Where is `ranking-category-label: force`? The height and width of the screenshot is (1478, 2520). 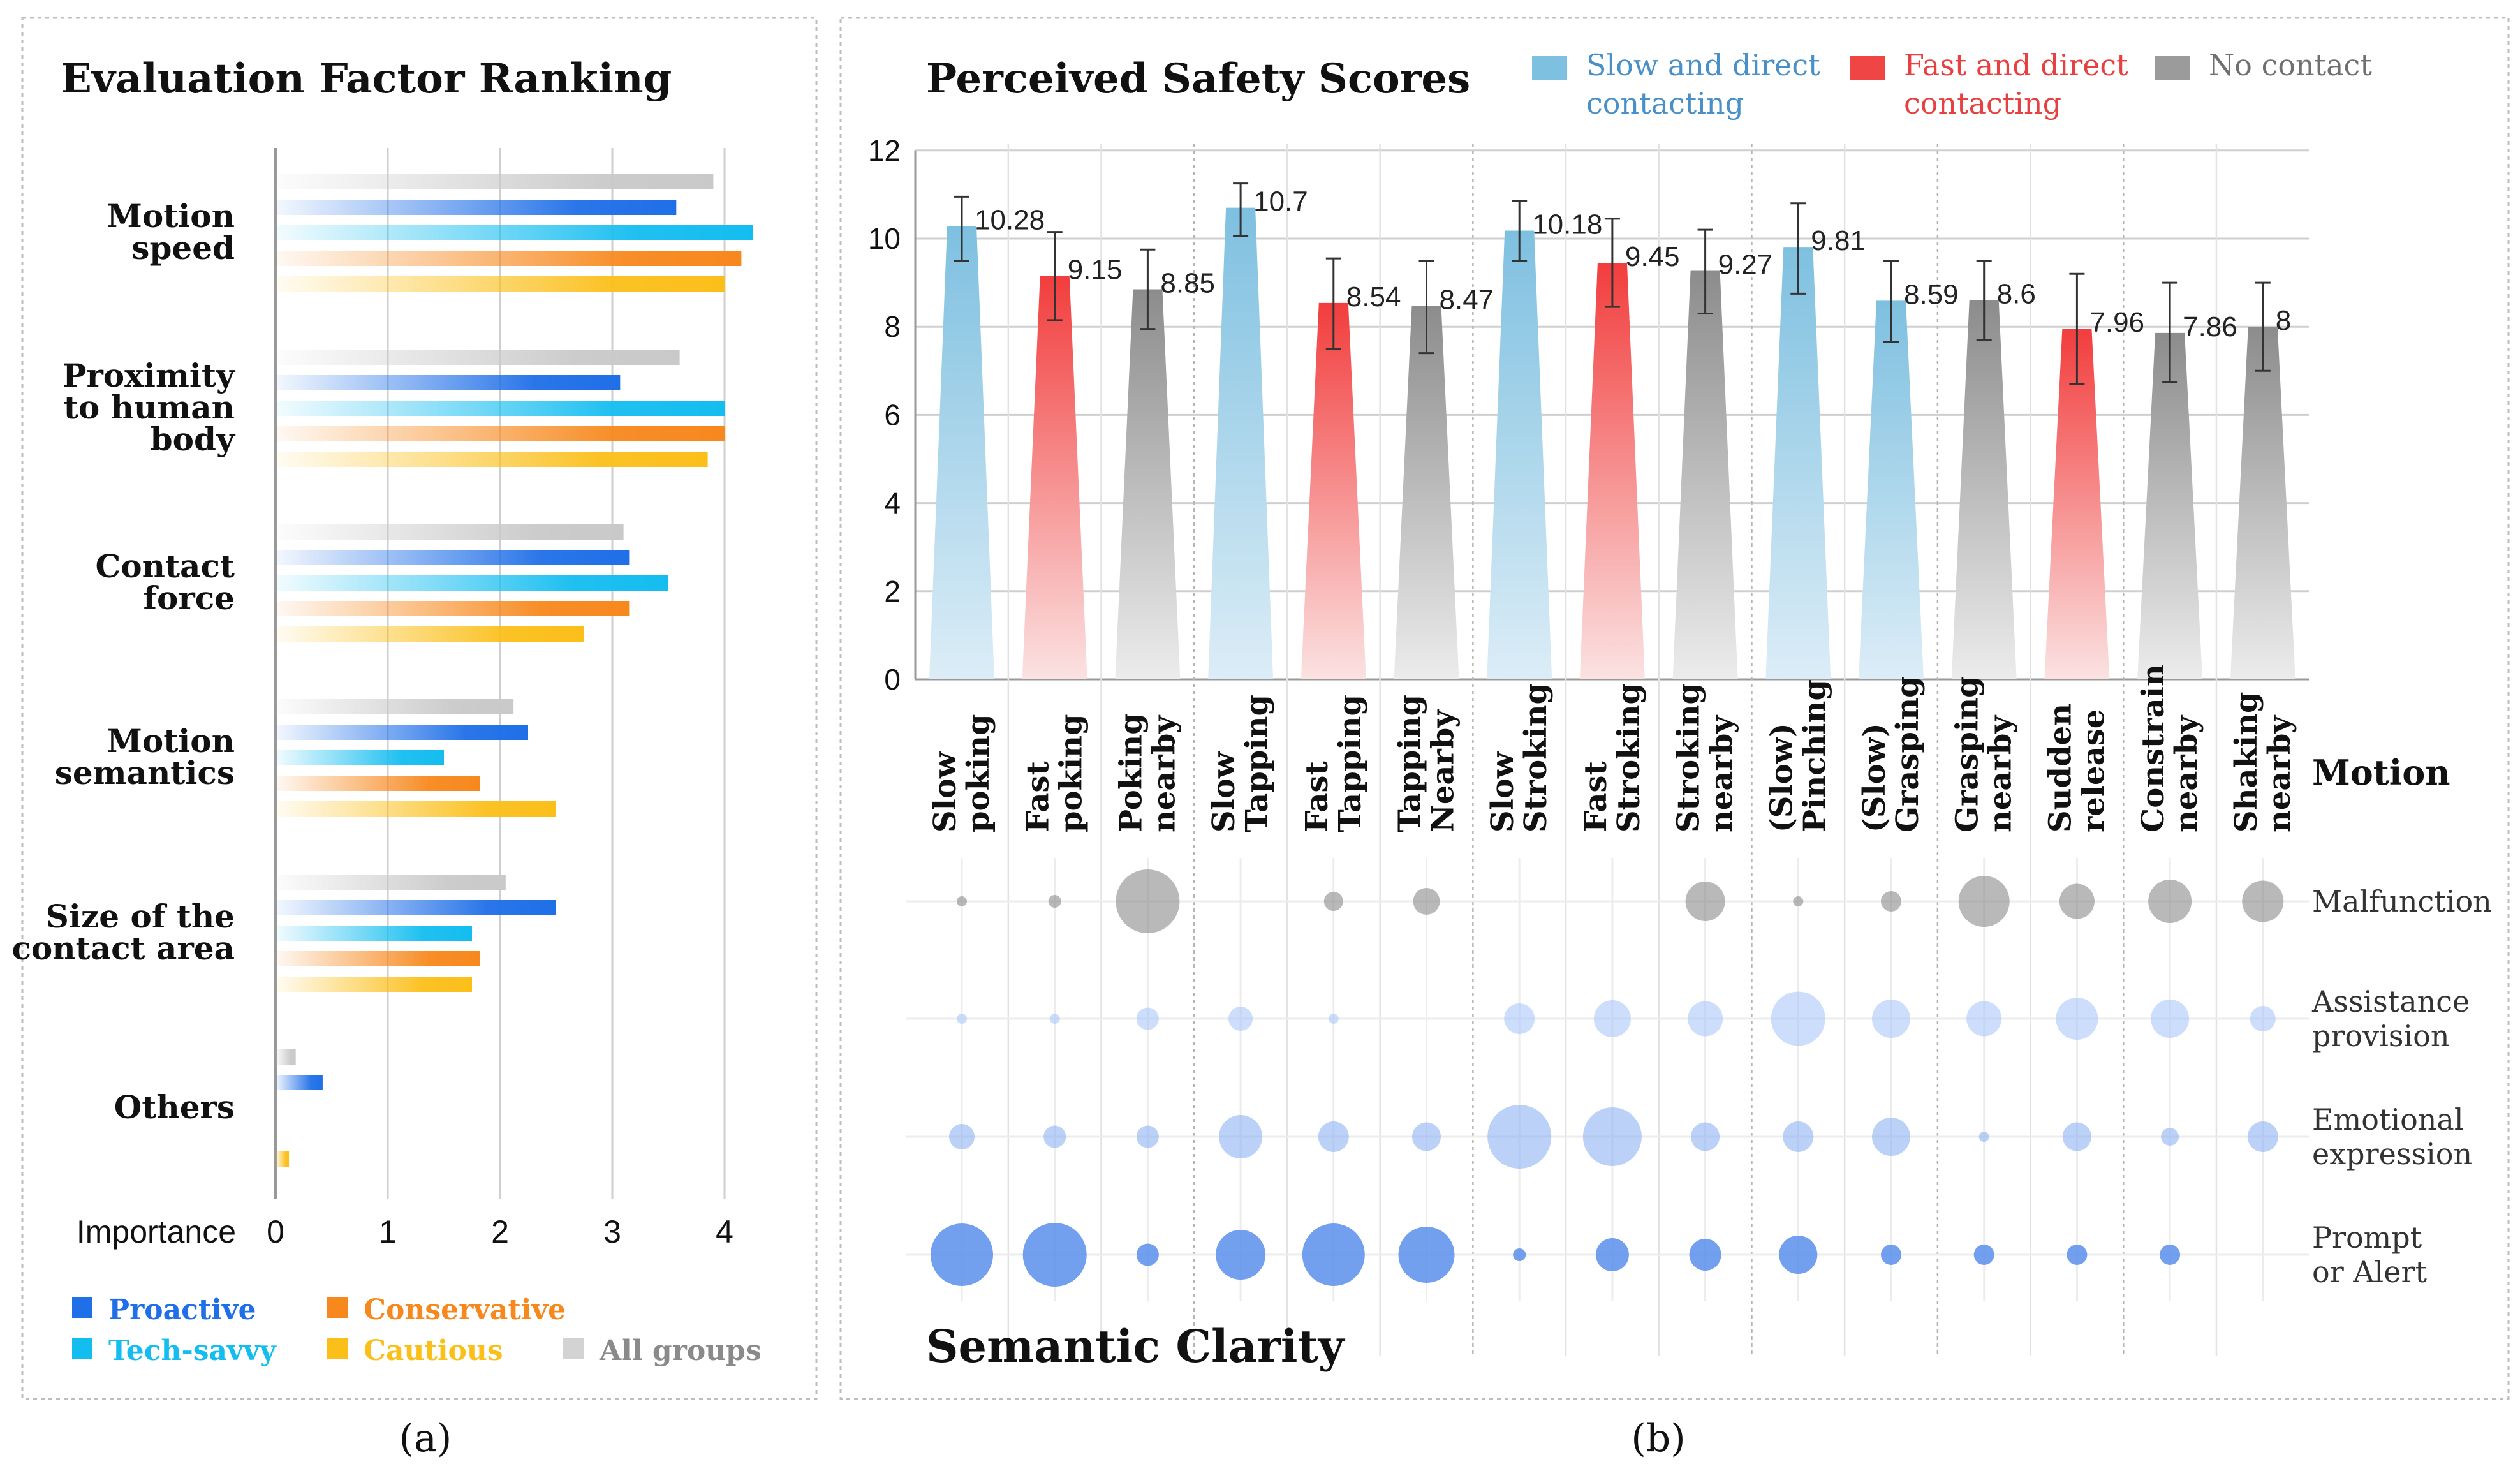 ranking-category-label: force is located at coordinates (189, 598).